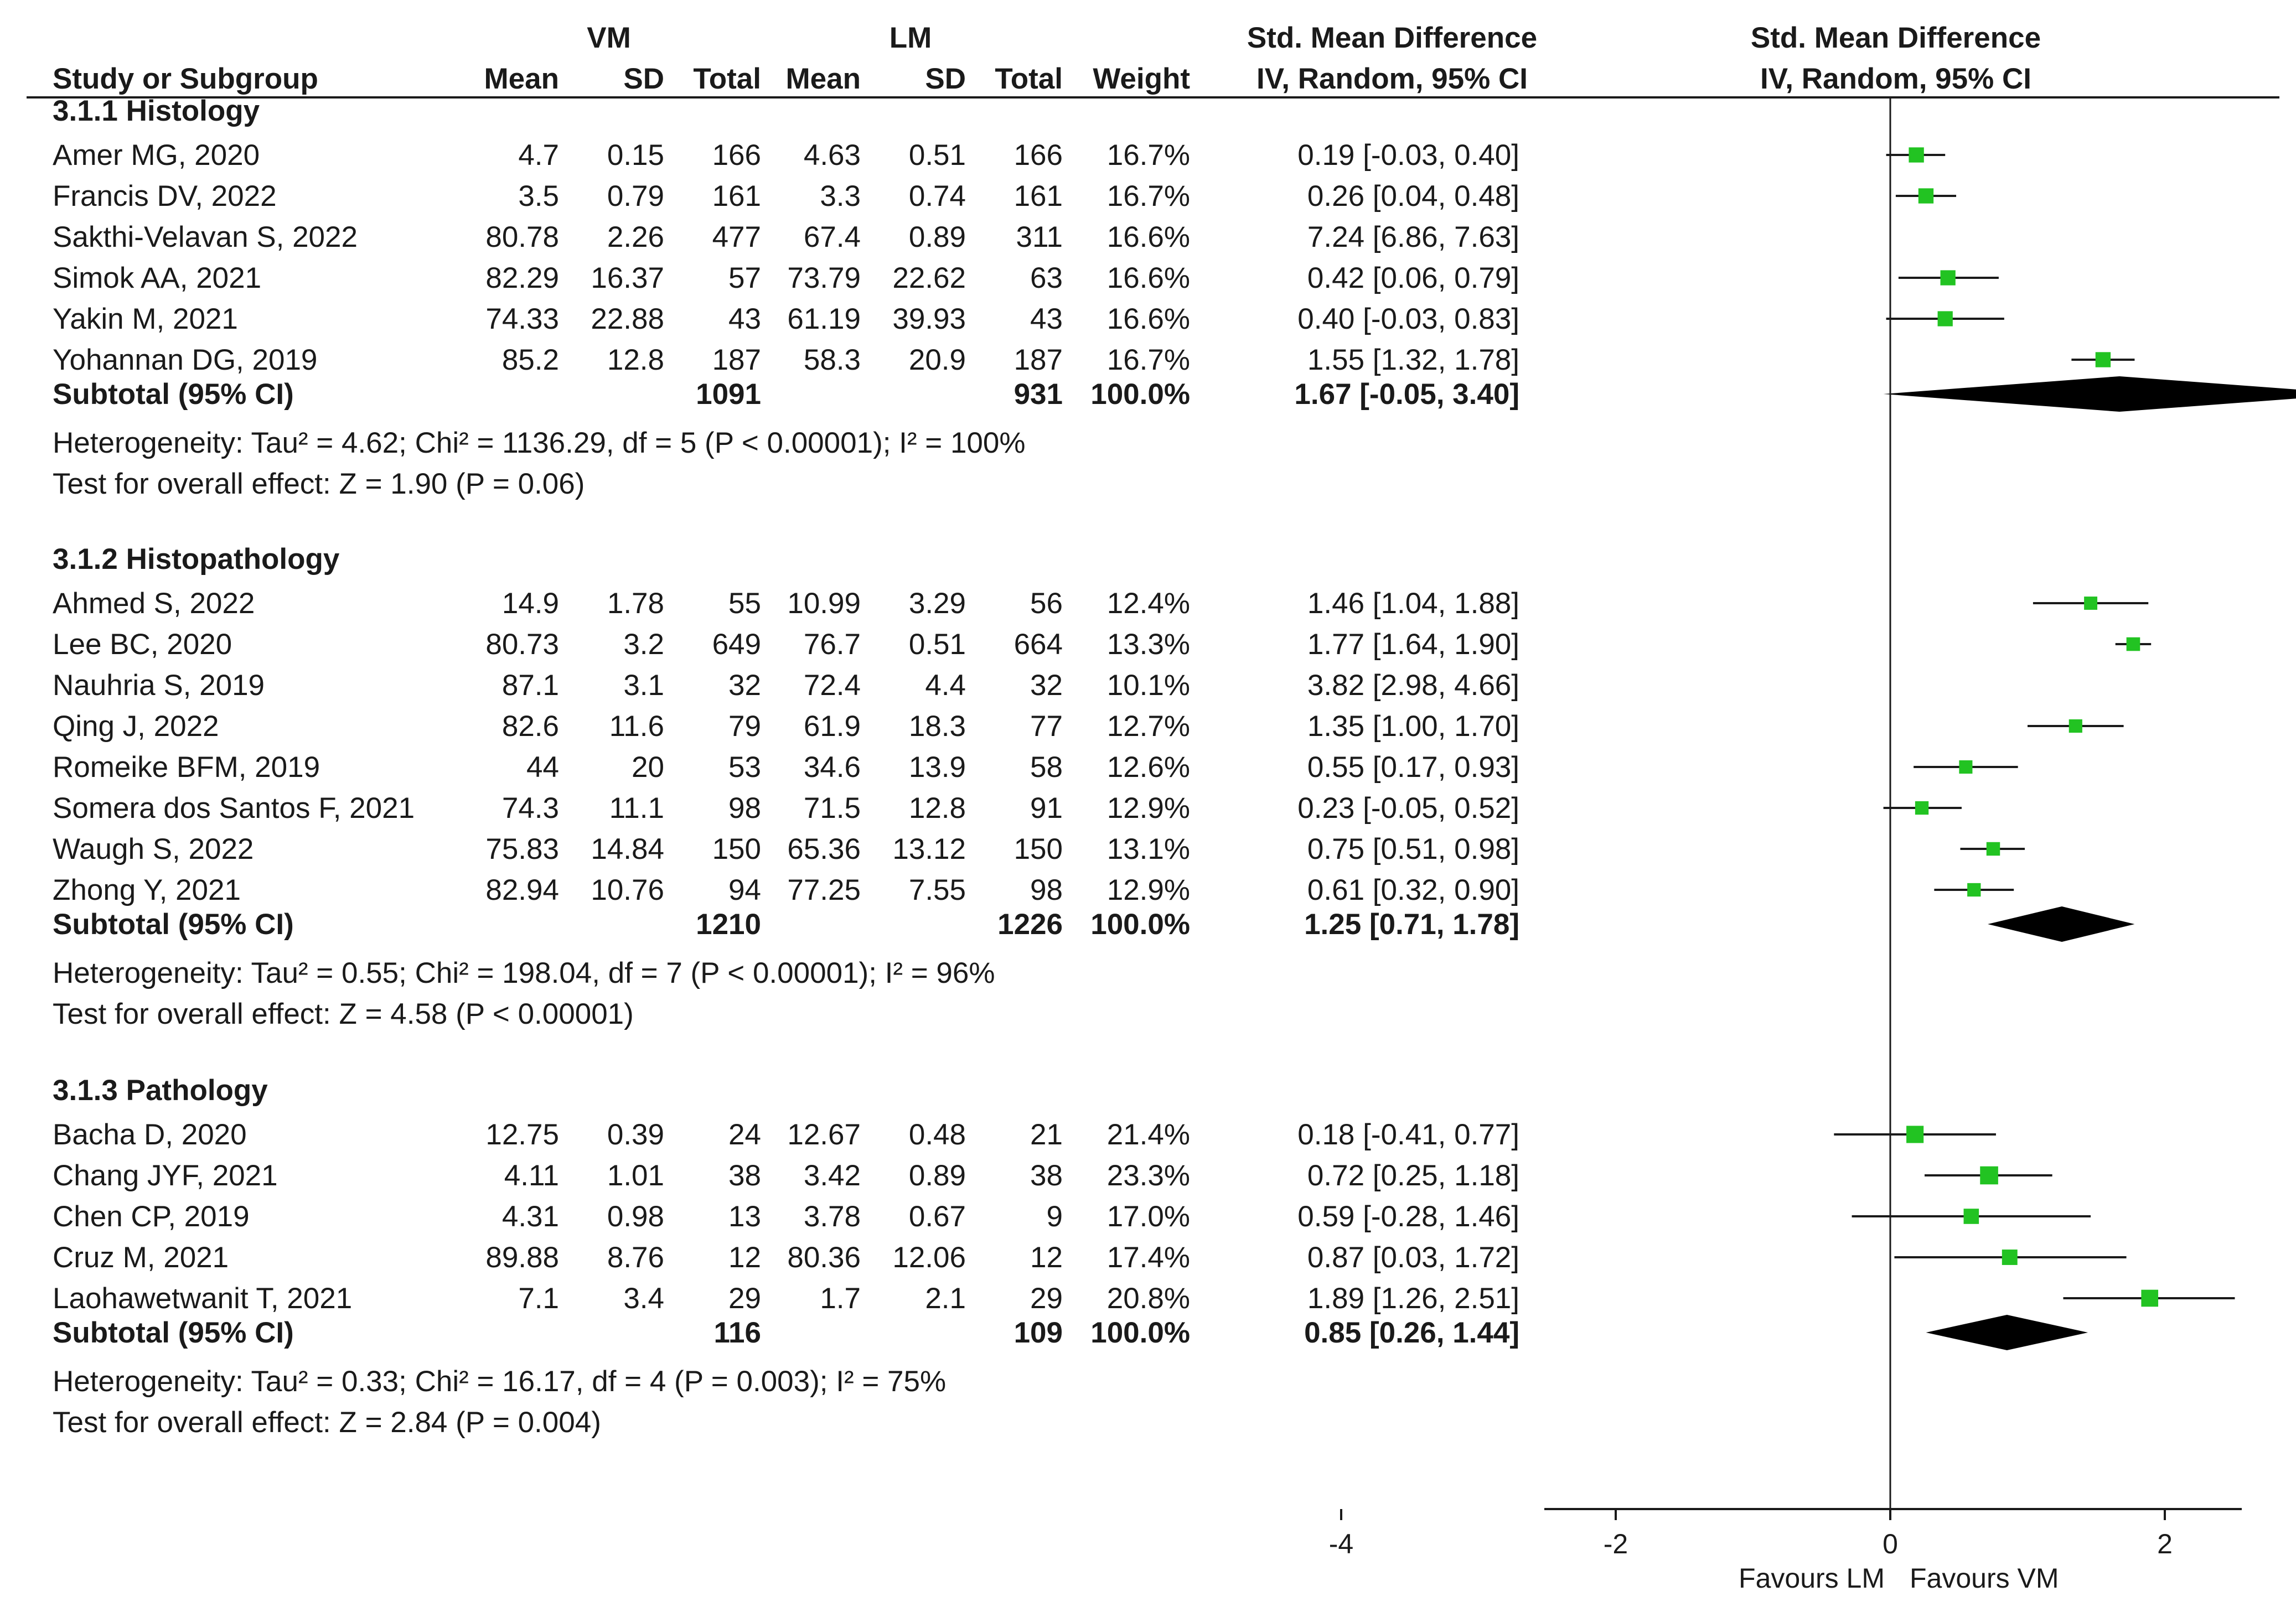 The image size is (2296, 1607). Describe the element at coordinates (840, 196) in the screenshot. I see `lm-mean: 3.3` at that location.